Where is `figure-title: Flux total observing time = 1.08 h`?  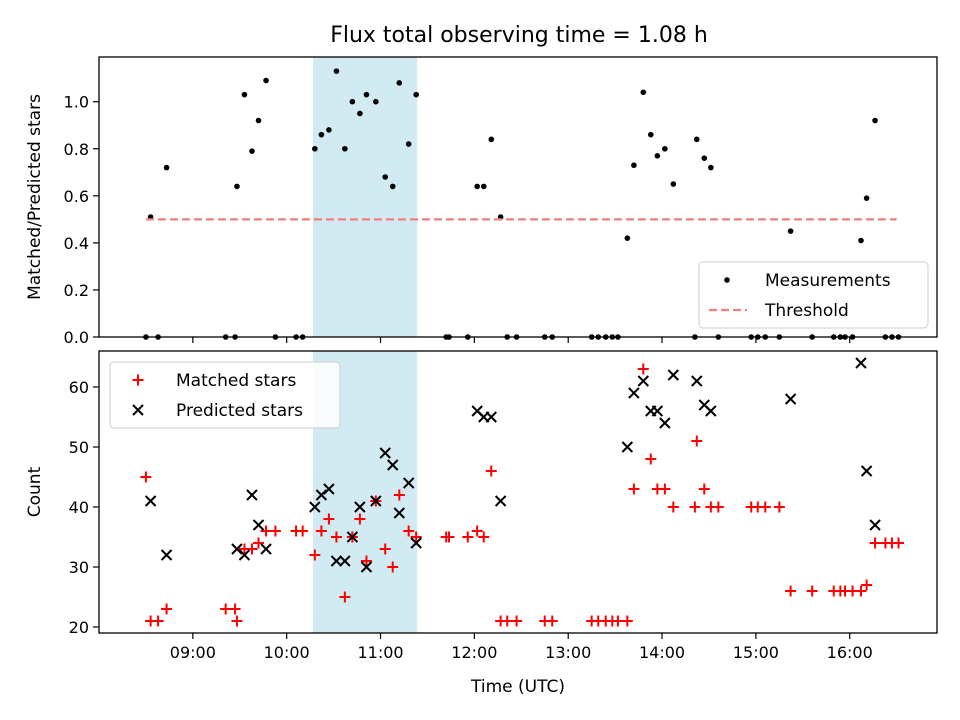 figure-title: Flux total observing time = 1.08 h is located at coordinates (519, 35).